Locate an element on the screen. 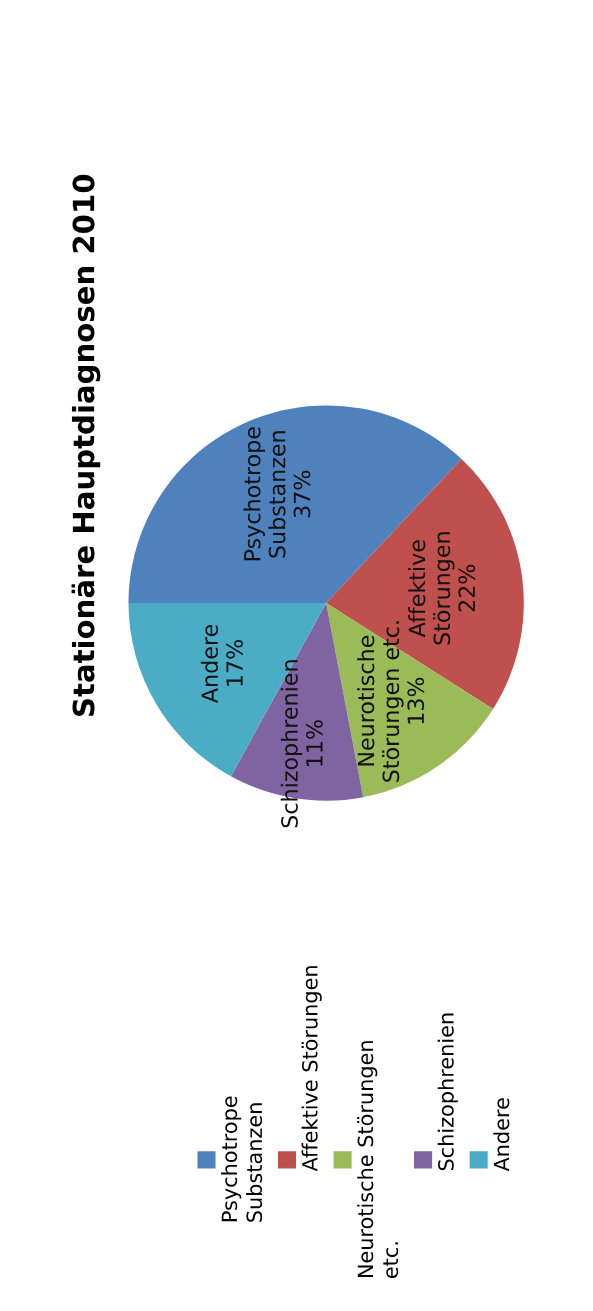 This screenshot has width=593, height=1311. slice-label: Affektive Störungen is located at coordinates (431, 588).